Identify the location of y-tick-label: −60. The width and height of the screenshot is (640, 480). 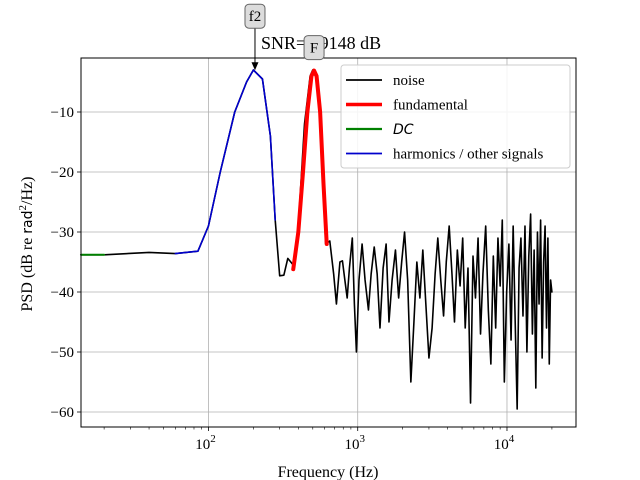
(62, 413).